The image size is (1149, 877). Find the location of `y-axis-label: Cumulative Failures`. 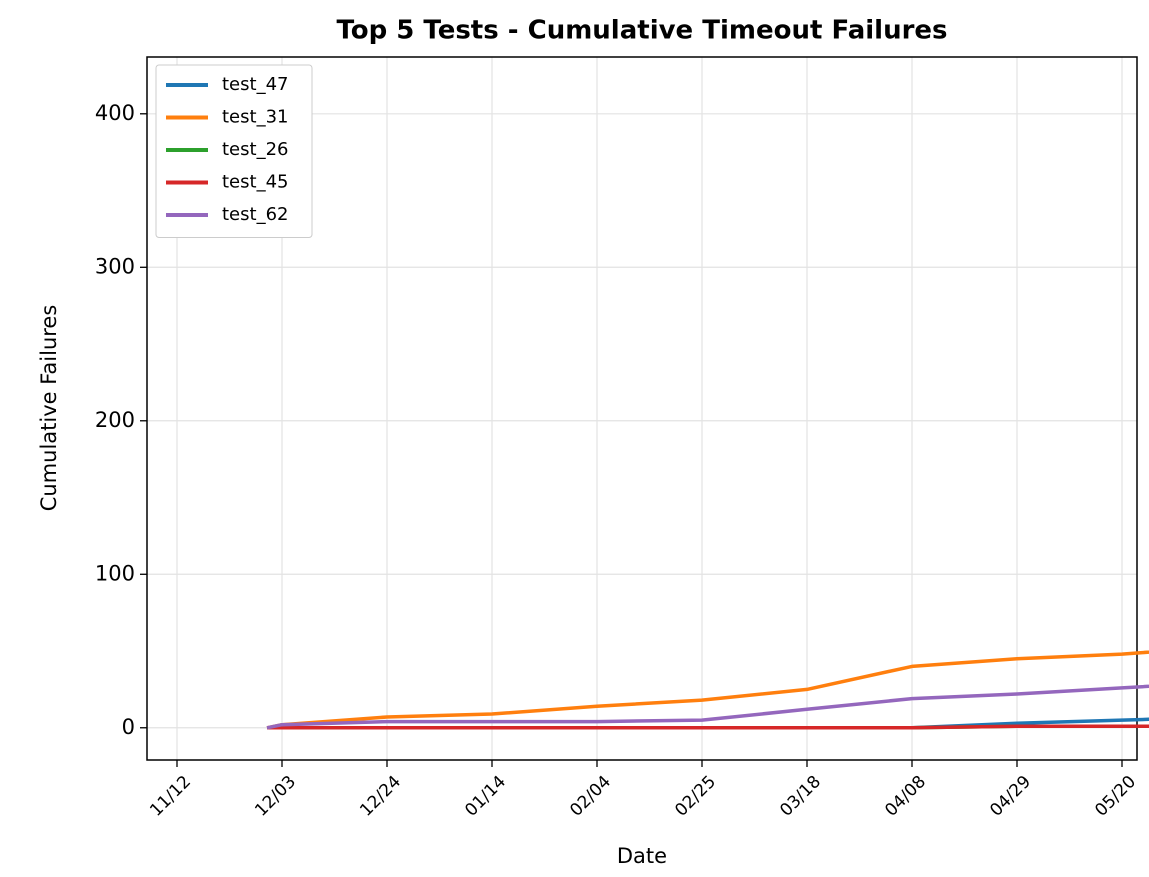

y-axis-label: Cumulative Failures is located at coordinates (49, 408).